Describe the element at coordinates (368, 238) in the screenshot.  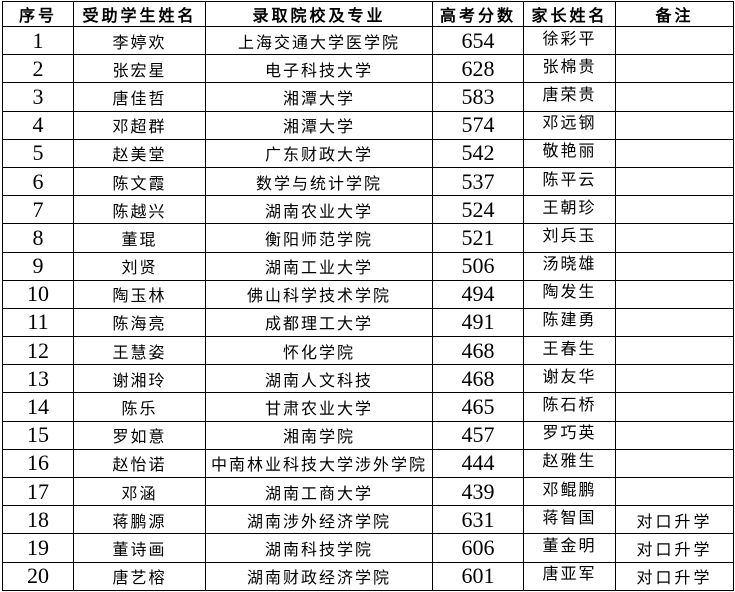
I see `table-row: 8 董琨 衡阳师范学院 521 刘兵玉` at that location.